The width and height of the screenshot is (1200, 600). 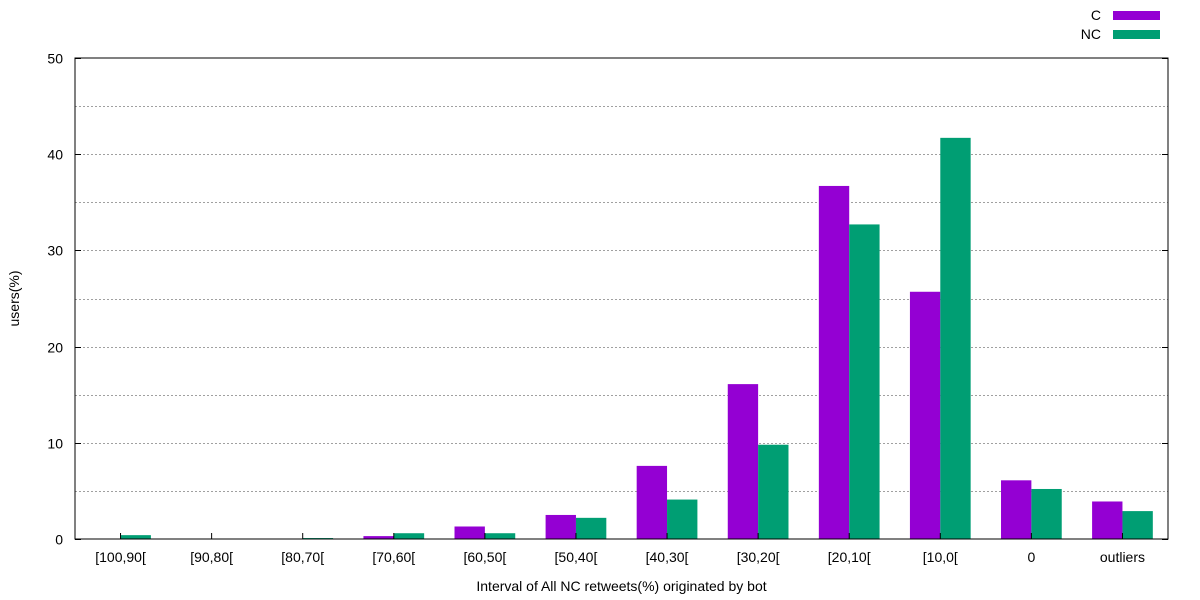 I want to click on x-tick-label: [60,50[, so click(x=484, y=557).